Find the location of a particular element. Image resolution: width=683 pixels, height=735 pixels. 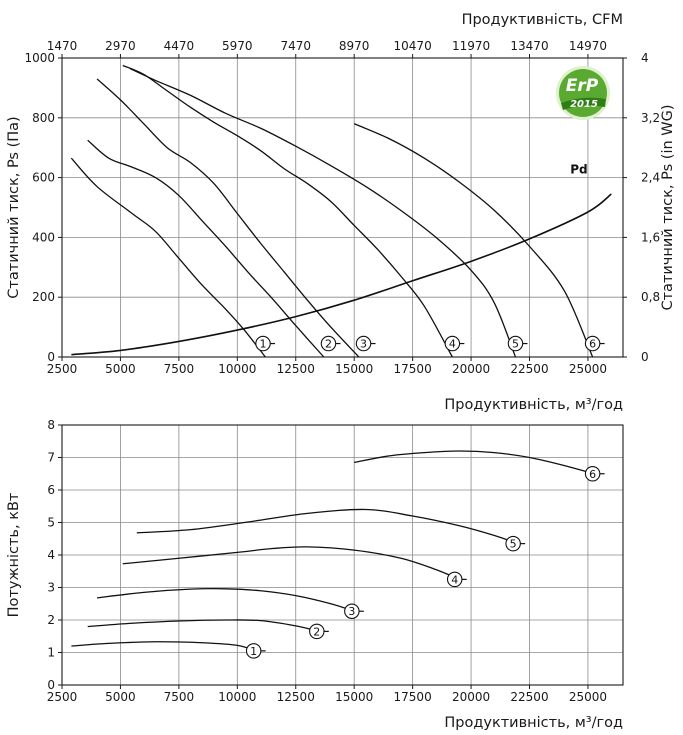

x2-tick-label: 8970 is located at coordinates (354, 46).